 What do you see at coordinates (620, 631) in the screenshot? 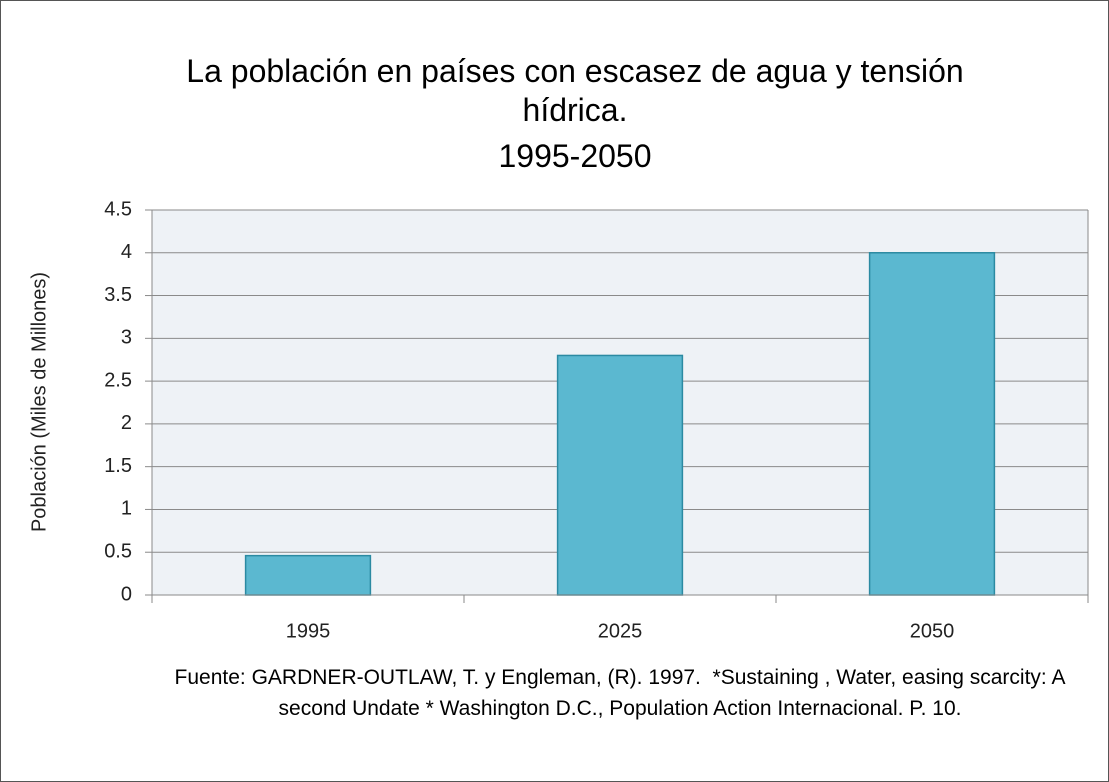
I see `x-tick-label: 2025` at bounding box center [620, 631].